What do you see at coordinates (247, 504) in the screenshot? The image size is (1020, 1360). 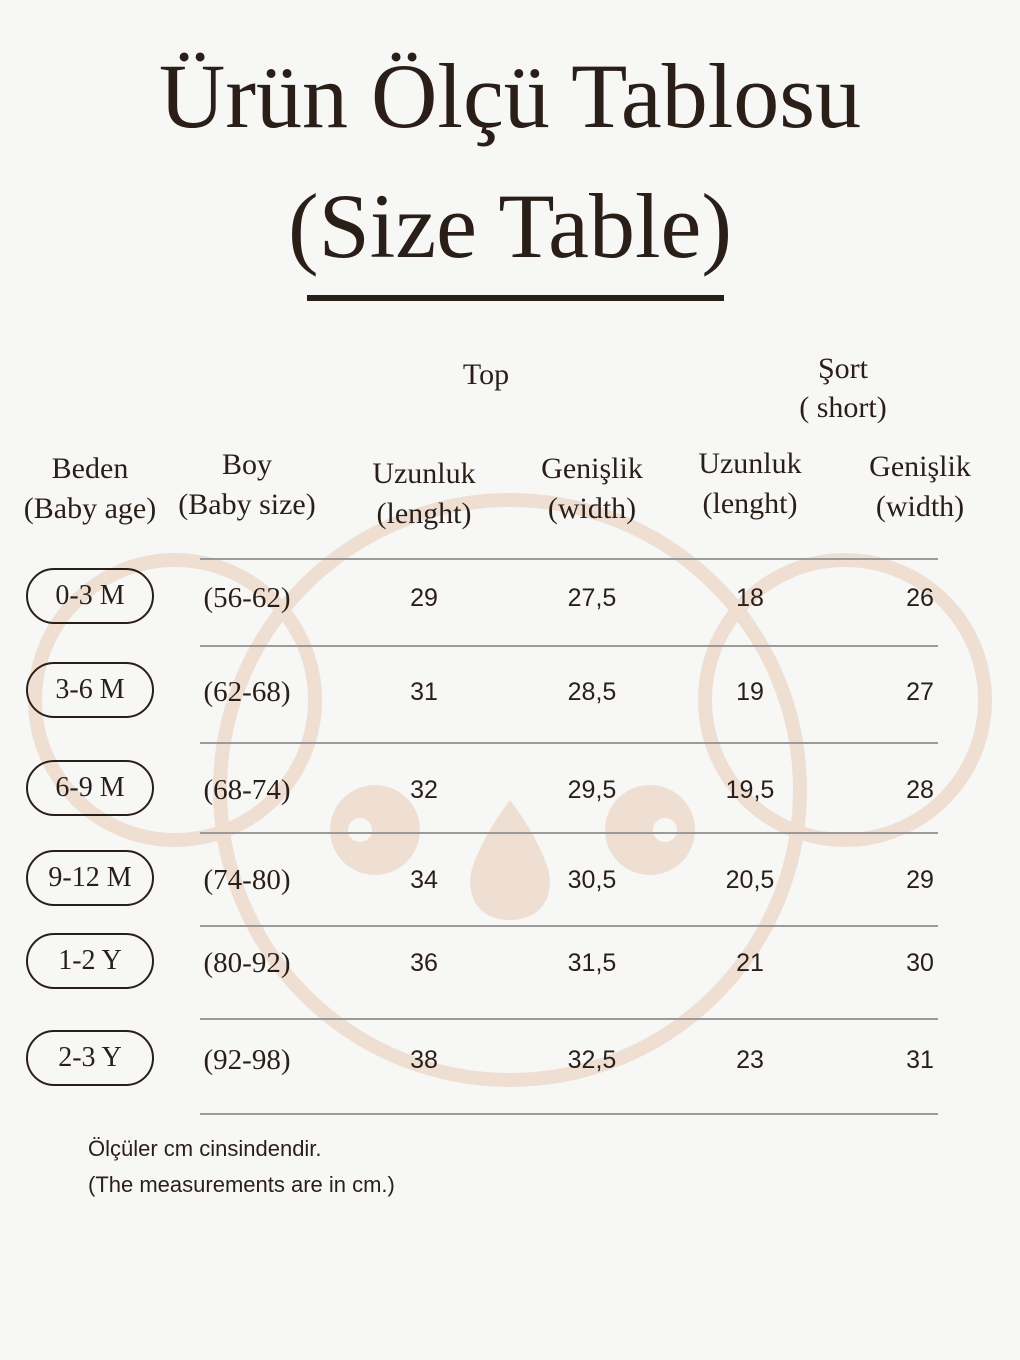 I see `column-header: (Baby size)` at bounding box center [247, 504].